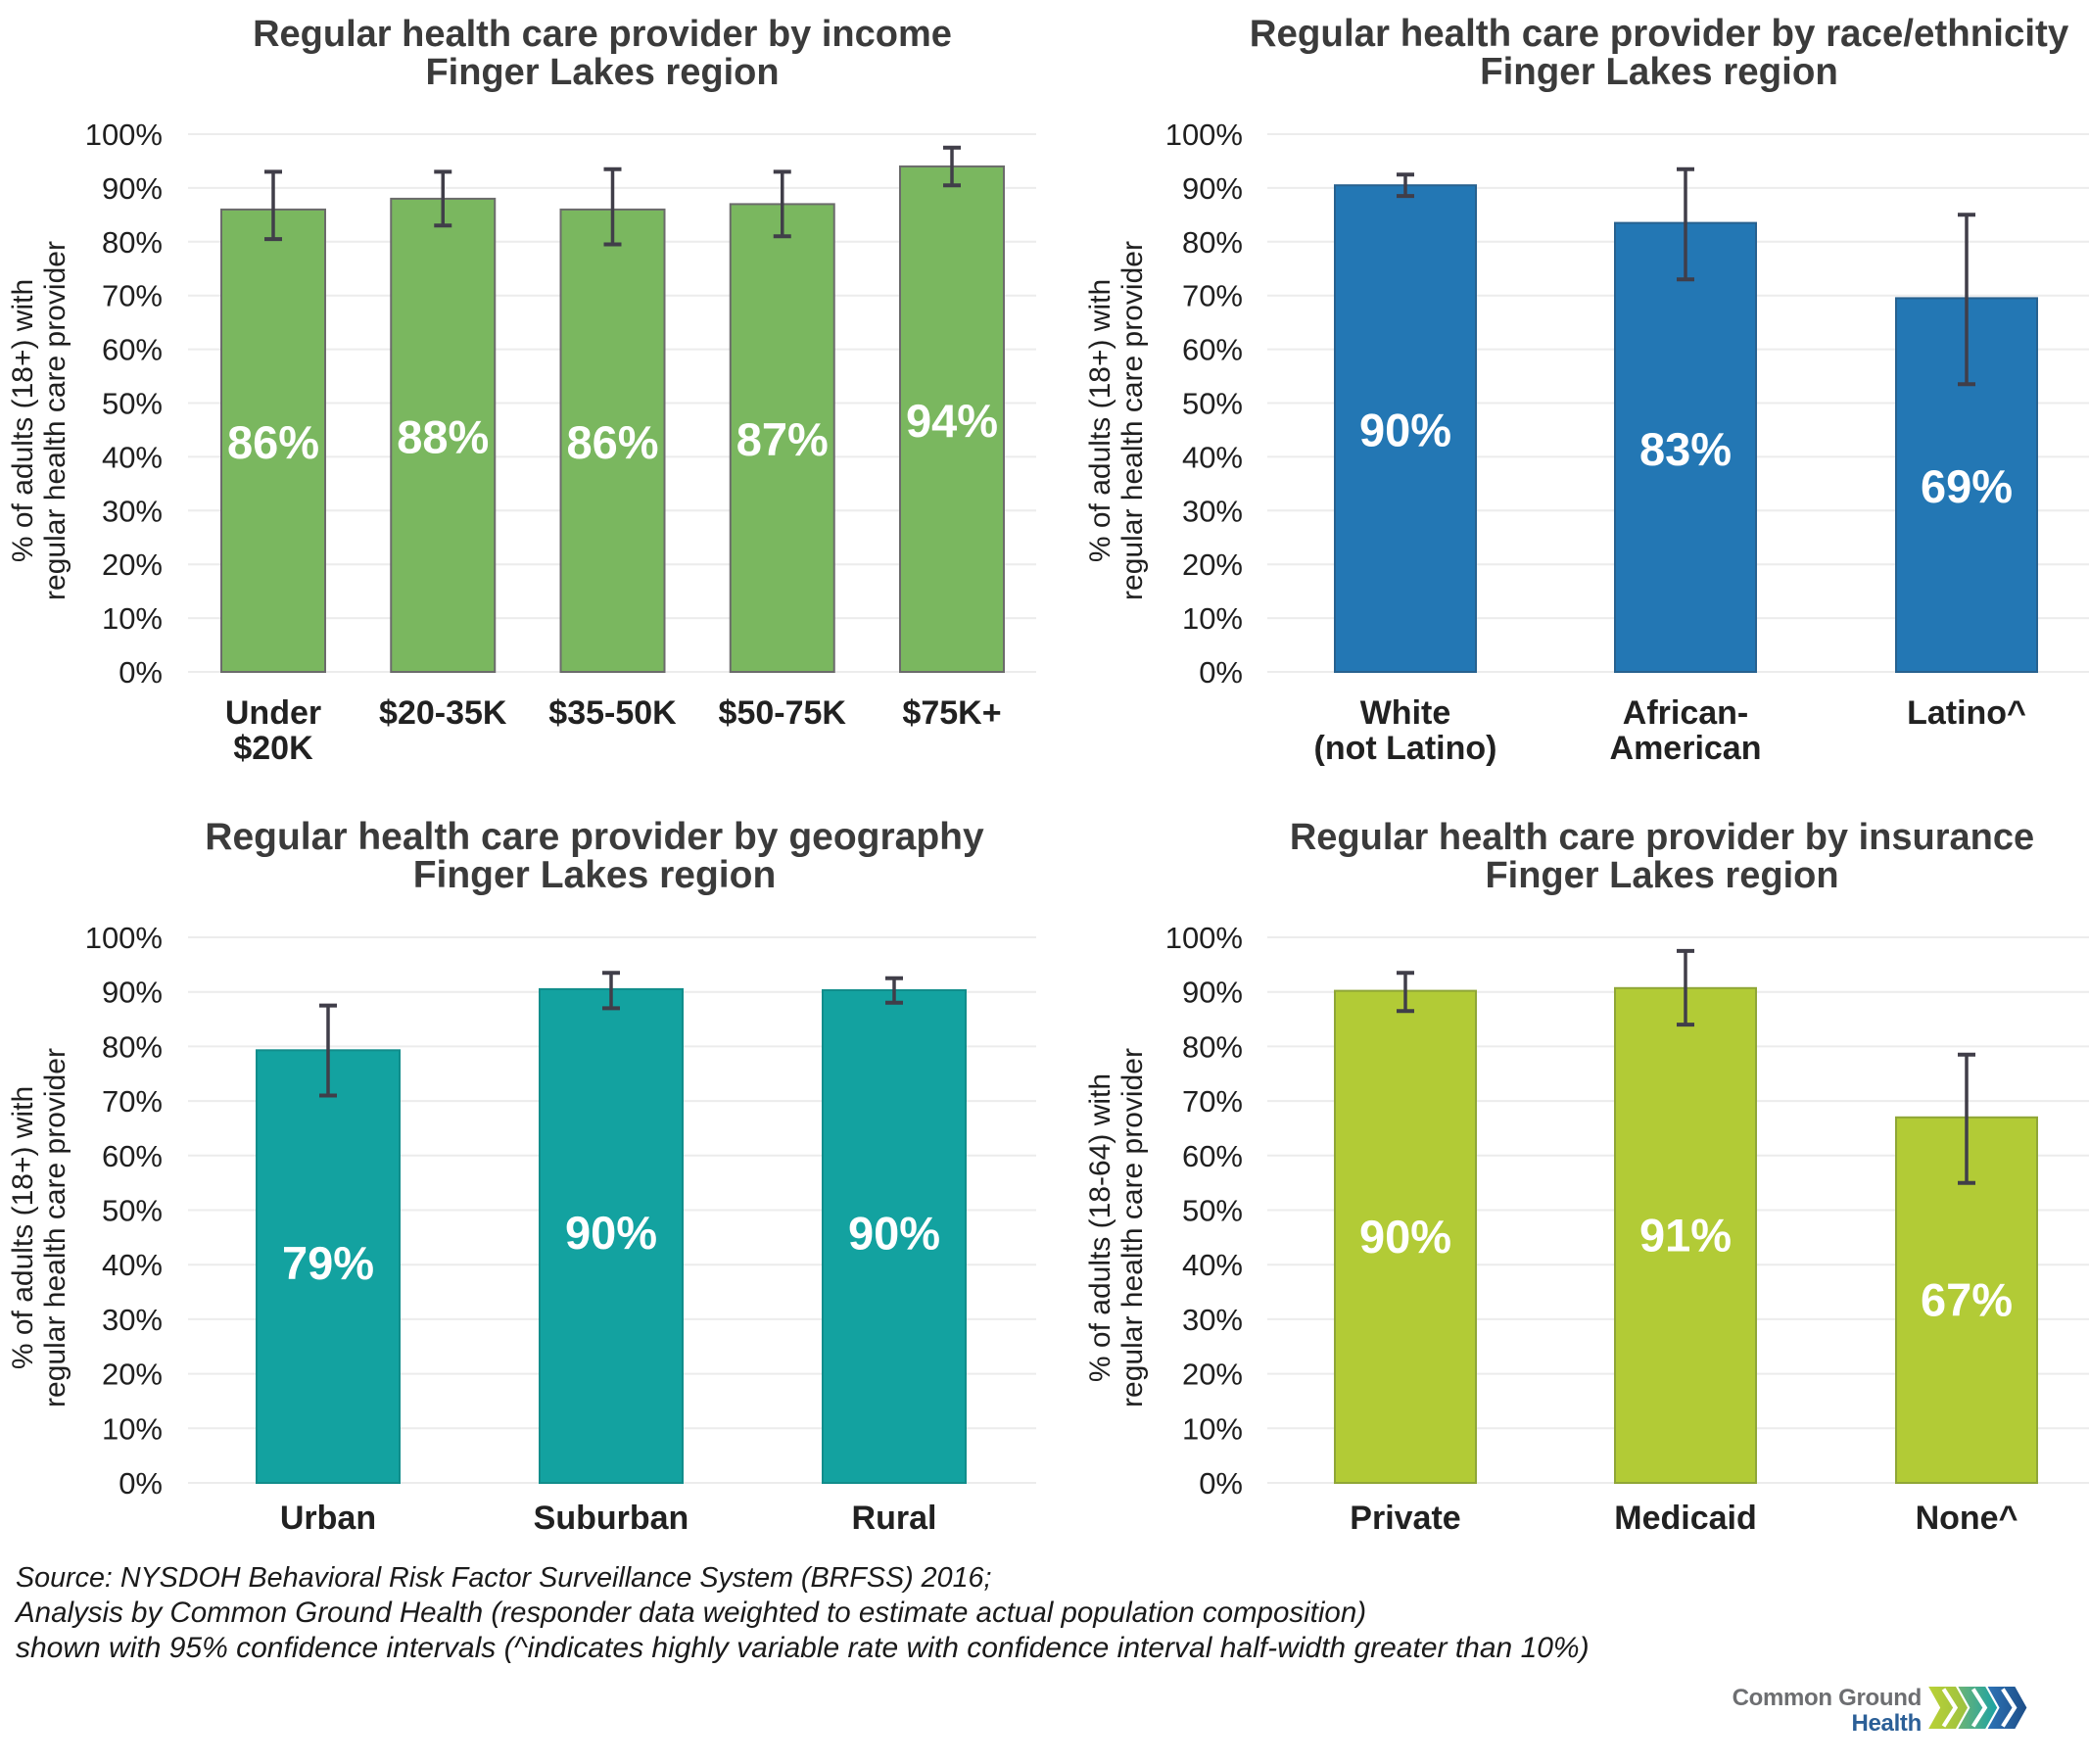  What do you see at coordinates (1967, 486) in the screenshot?
I see `svg-text: 69%` at bounding box center [1967, 486].